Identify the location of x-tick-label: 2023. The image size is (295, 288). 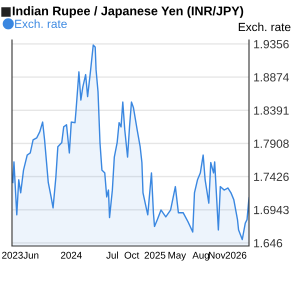
(12, 255).